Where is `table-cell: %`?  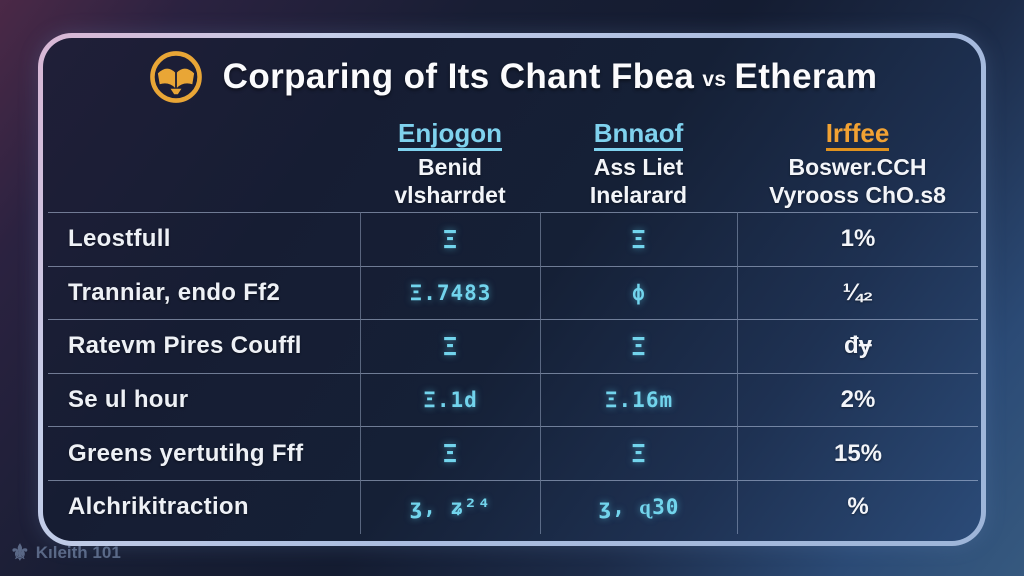
table-cell: % is located at coordinates (857, 506).